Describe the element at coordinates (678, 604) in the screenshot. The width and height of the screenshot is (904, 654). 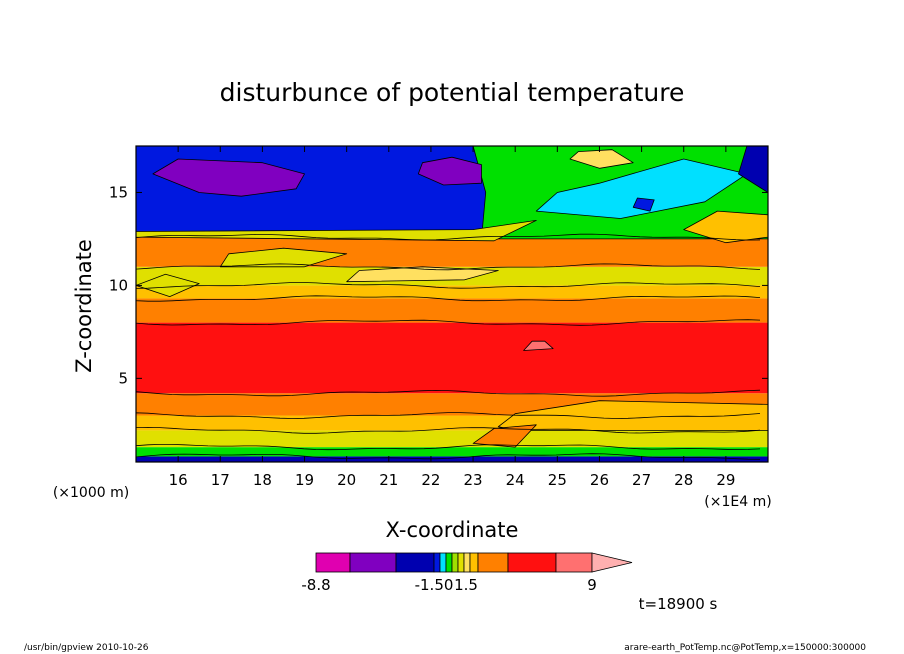
I see `time-label: t=18900 s` at that location.